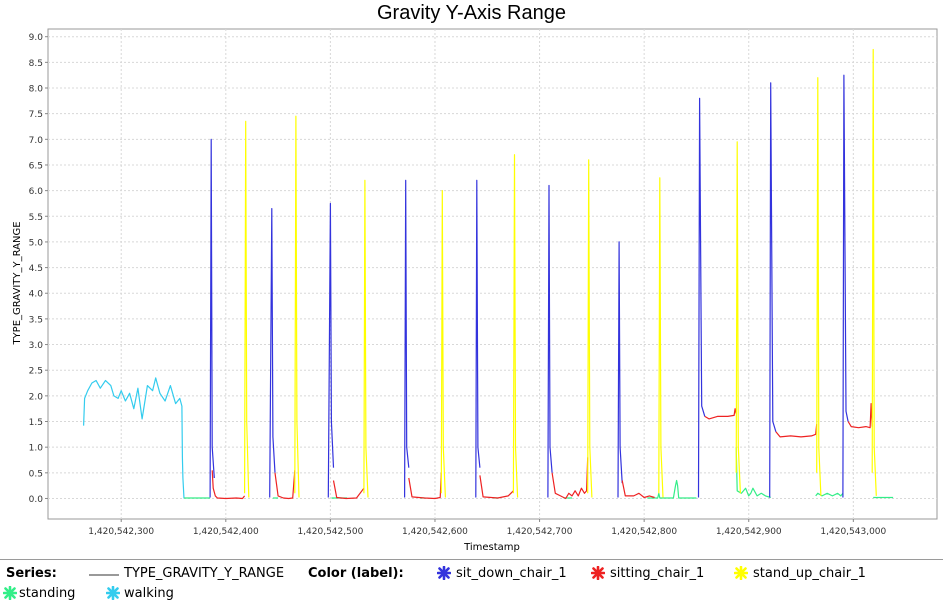 This screenshot has width=943, height=608. Describe the element at coordinates (104, 575) in the screenshot. I see `legend-series-line` at that location.